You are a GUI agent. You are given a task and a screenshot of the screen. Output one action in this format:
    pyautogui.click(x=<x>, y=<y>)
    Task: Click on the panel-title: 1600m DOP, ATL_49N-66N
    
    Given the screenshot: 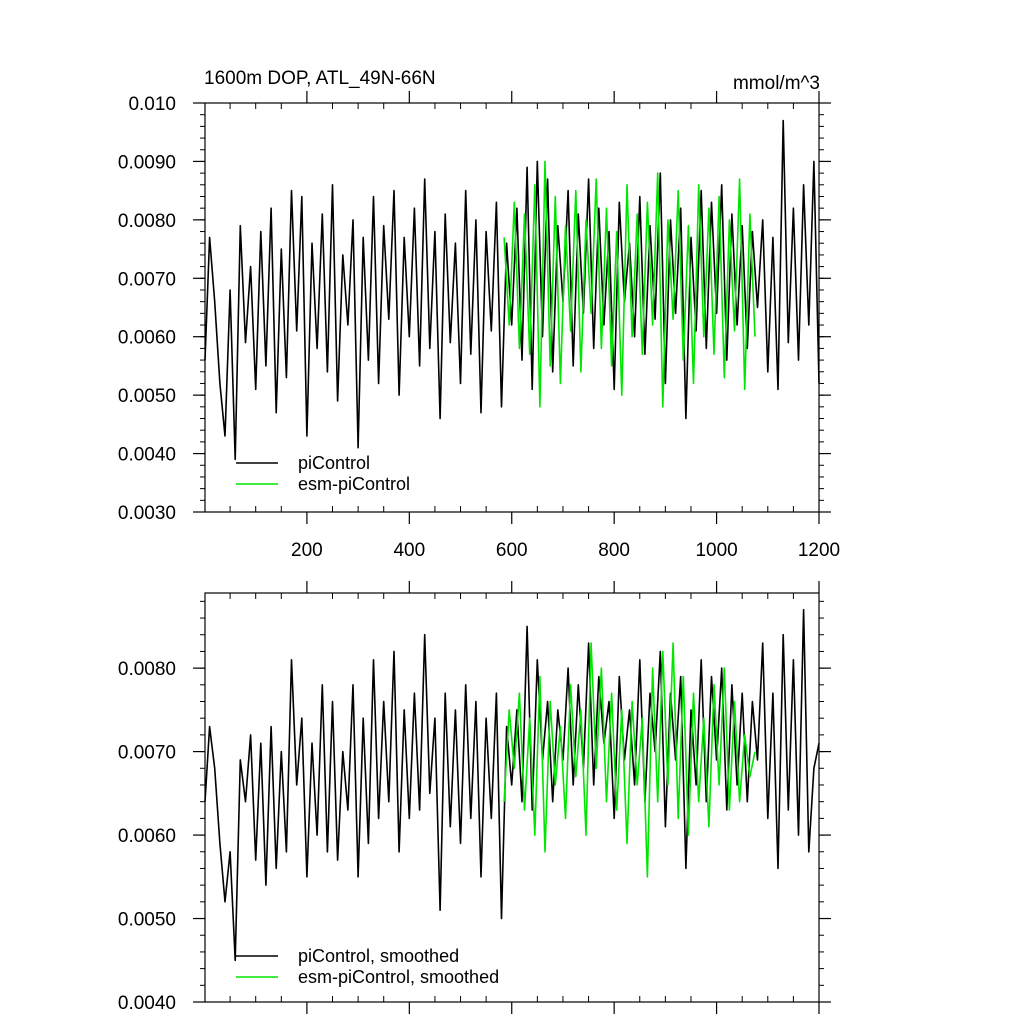 What is the action you would take?
    pyautogui.click(x=320, y=78)
    